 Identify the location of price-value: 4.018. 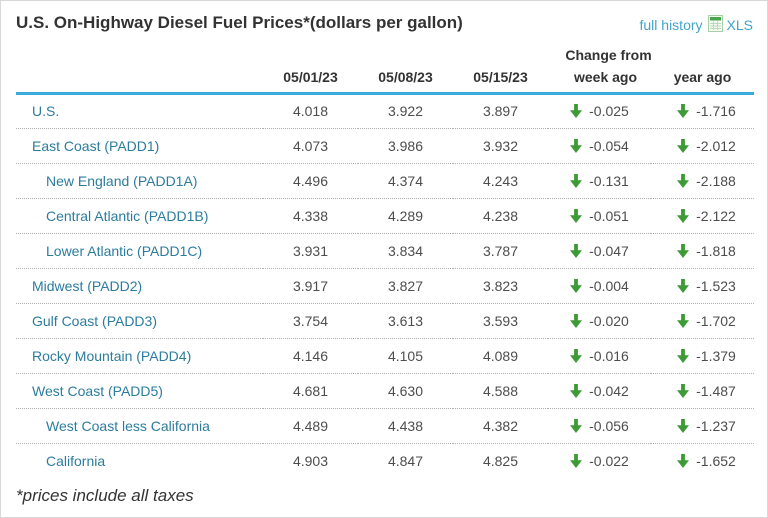
(310, 111).